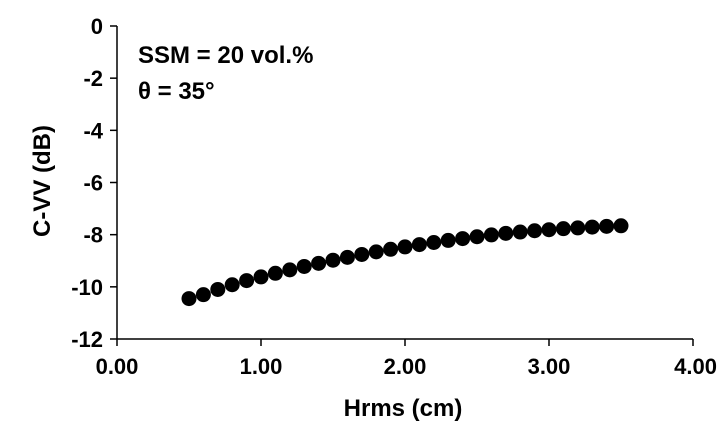 This screenshot has width=721, height=425. I want to click on x-tick-label: 1.00, so click(261, 366).